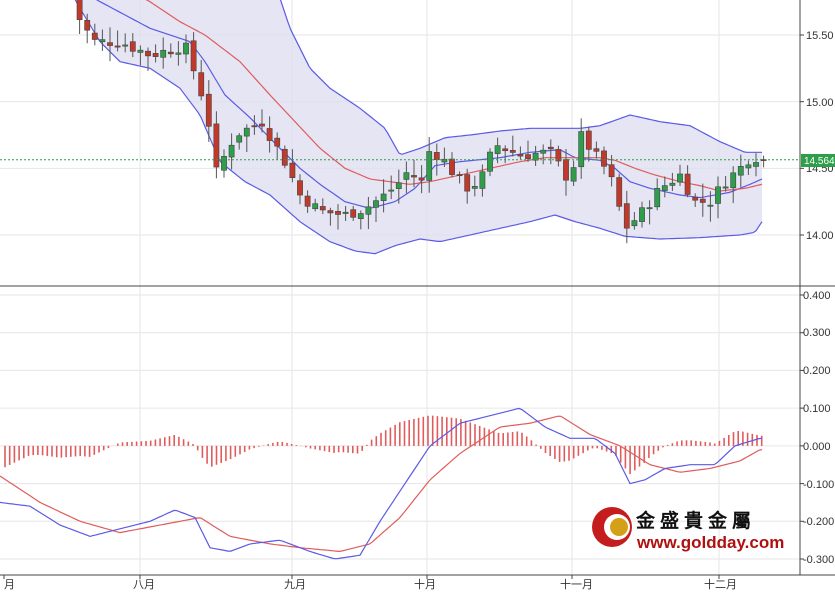  What do you see at coordinates (619, 527) in the screenshot?
I see `logo-emblem-core` at bounding box center [619, 527].